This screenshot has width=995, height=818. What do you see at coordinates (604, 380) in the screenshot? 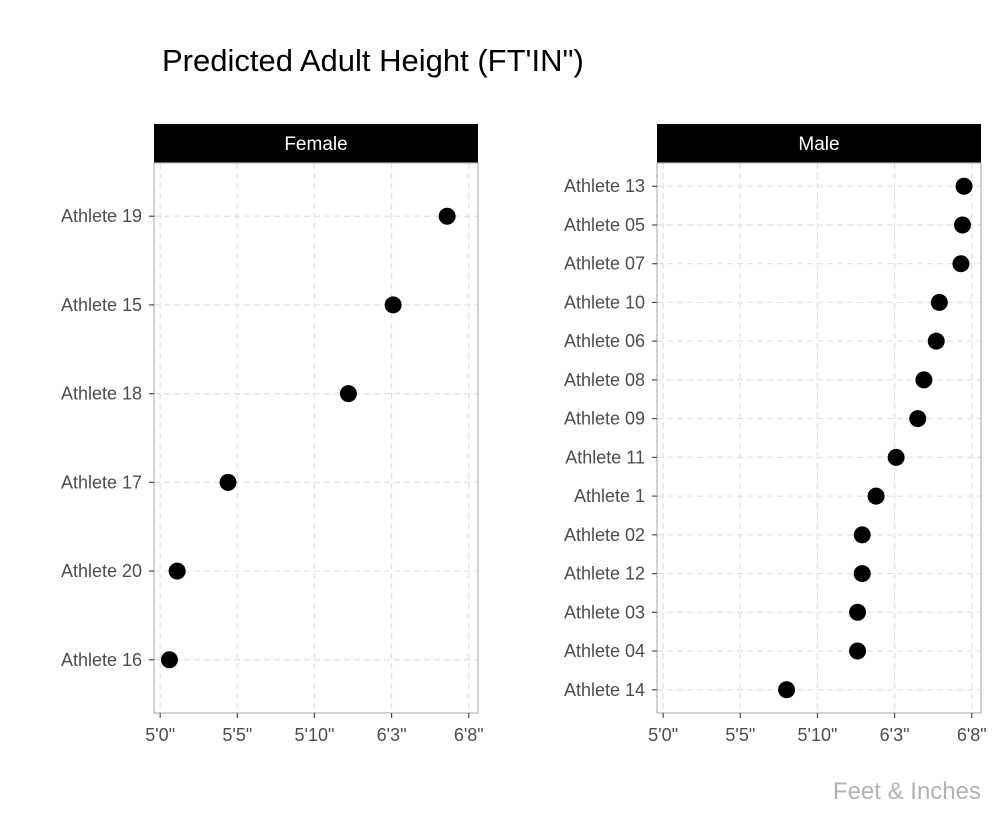
I see `y-tick-label: Athlete 08` at bounding box center [604, 380].